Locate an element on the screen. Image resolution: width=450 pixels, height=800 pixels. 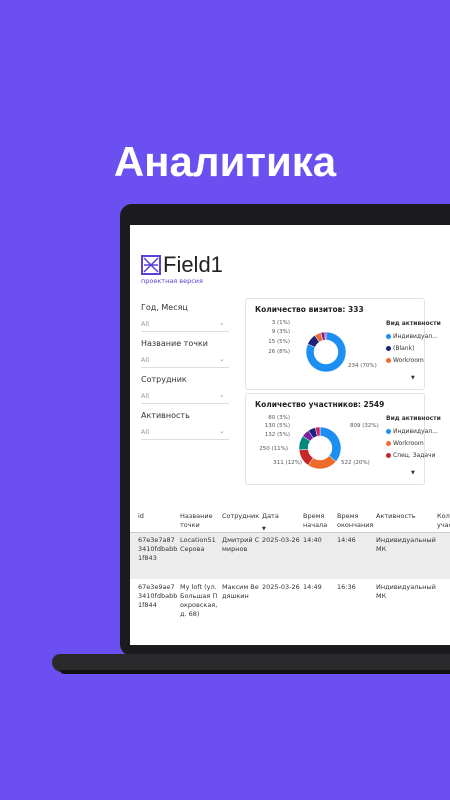
table-cell: 67e3e7a873410fdbabb1f843 is located at coordinates (158, 549).